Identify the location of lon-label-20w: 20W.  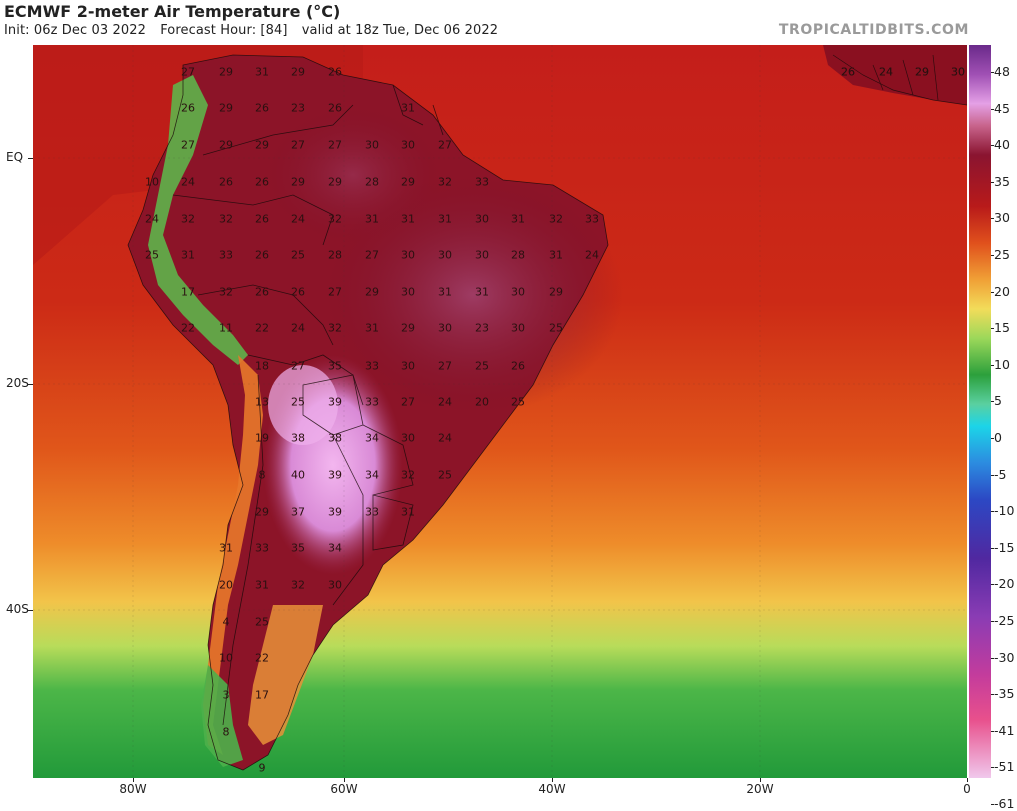
(760, 789).